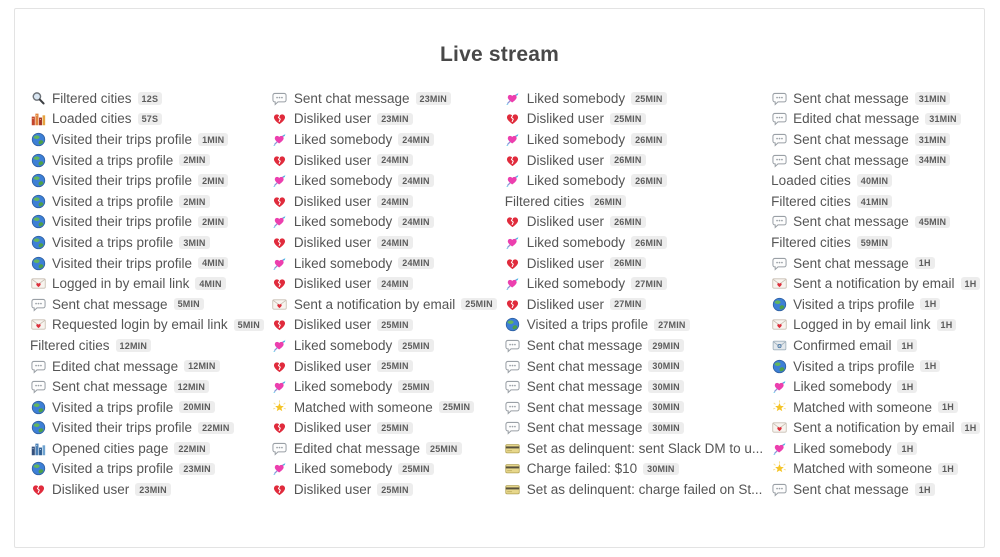 Image resolution: width=1000 pixels, height=557 pixels. Describe the element at coordinates (634, 201) in the screenshot. I see `activity-row: Filtered cities 26min` at that location.